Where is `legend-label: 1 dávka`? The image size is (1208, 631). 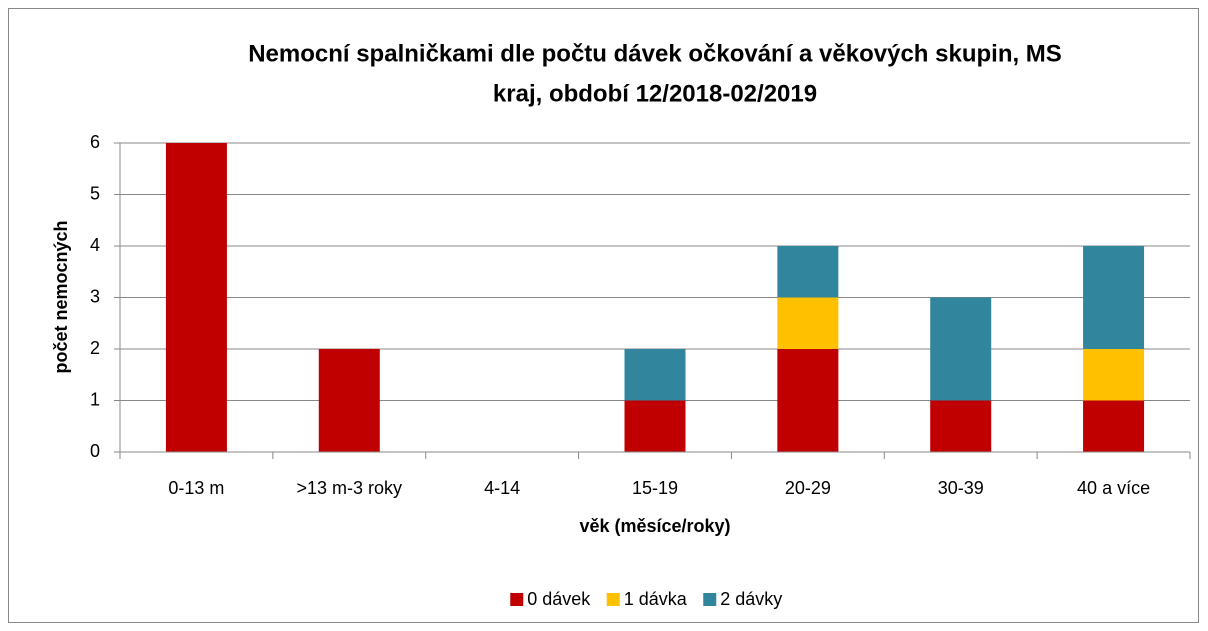
legend-label: 1 dávka is located at coordinates (656, 599).